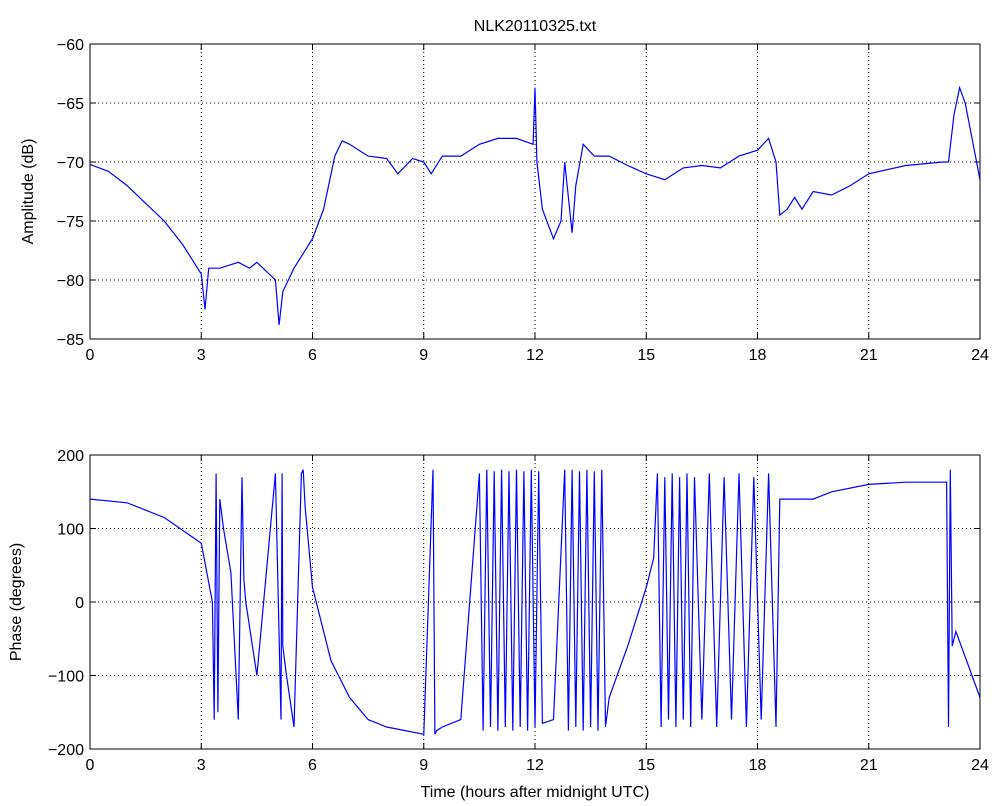 Image resolution: width=998 pixels, height=806 pixels. What do you see at coordinates (70, 104) in the screenshot?
I see `y-tick-label: −65` at bounding box center [70, 104].